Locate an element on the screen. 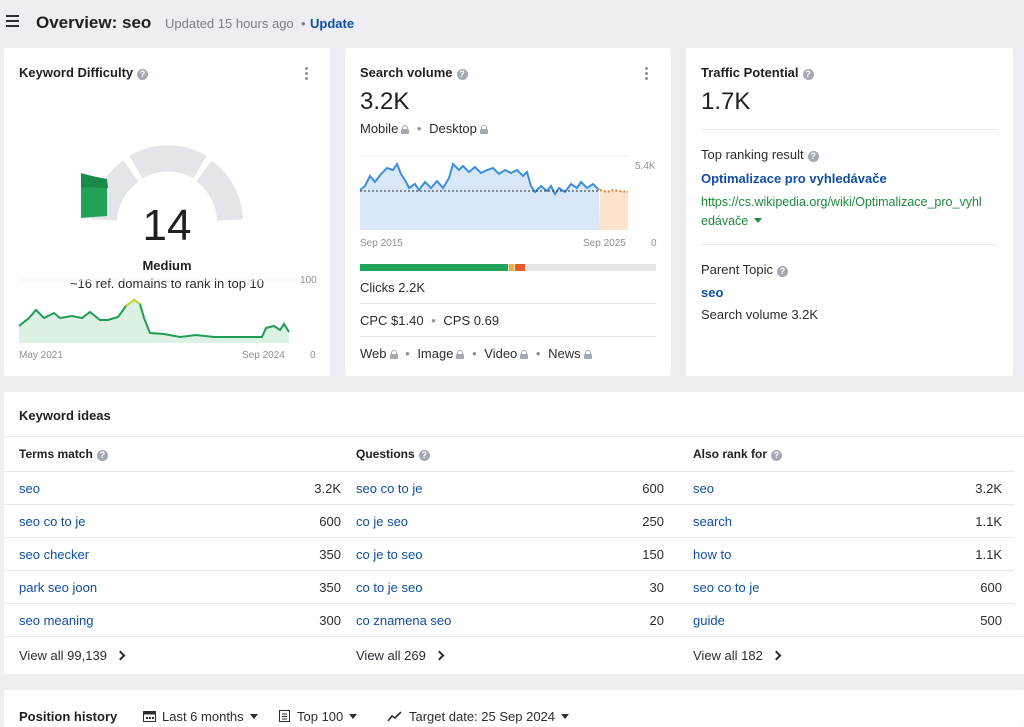 The width and height of the screenshot is (1024, 727). sv-x-start: Sep 2015 is located at coordinates (381, 243).